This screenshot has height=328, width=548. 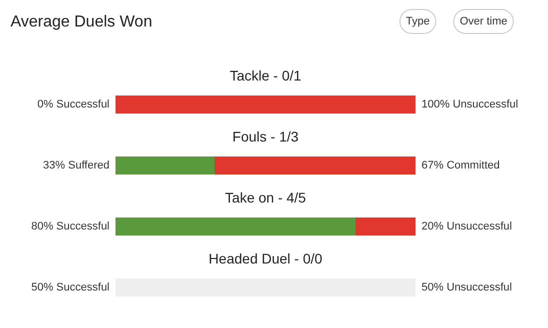 I want to click on data-label: 80% Successful, so click(x=70, y=226).